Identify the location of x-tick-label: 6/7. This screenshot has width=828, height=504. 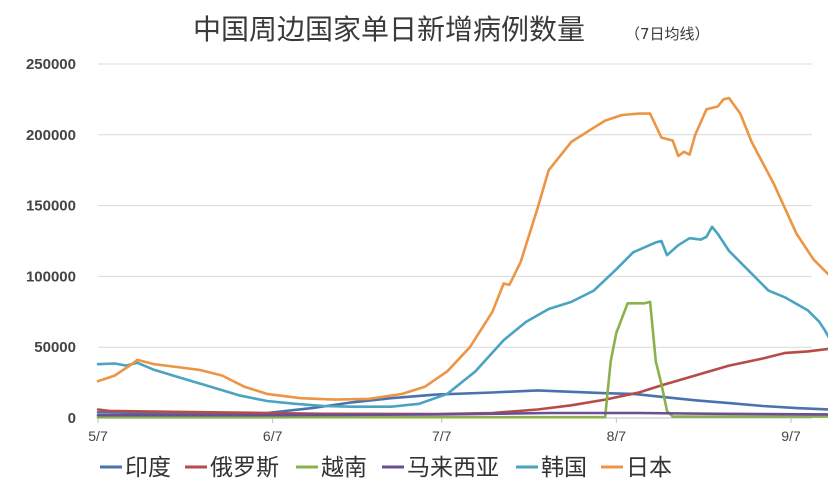
(273, 436).